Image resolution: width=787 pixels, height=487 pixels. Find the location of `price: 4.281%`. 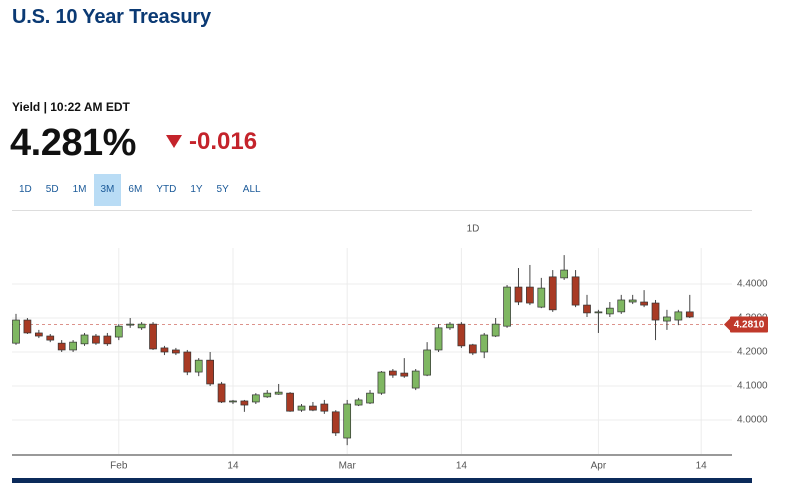

price: 4.281% is located at coordinates (73, 143).